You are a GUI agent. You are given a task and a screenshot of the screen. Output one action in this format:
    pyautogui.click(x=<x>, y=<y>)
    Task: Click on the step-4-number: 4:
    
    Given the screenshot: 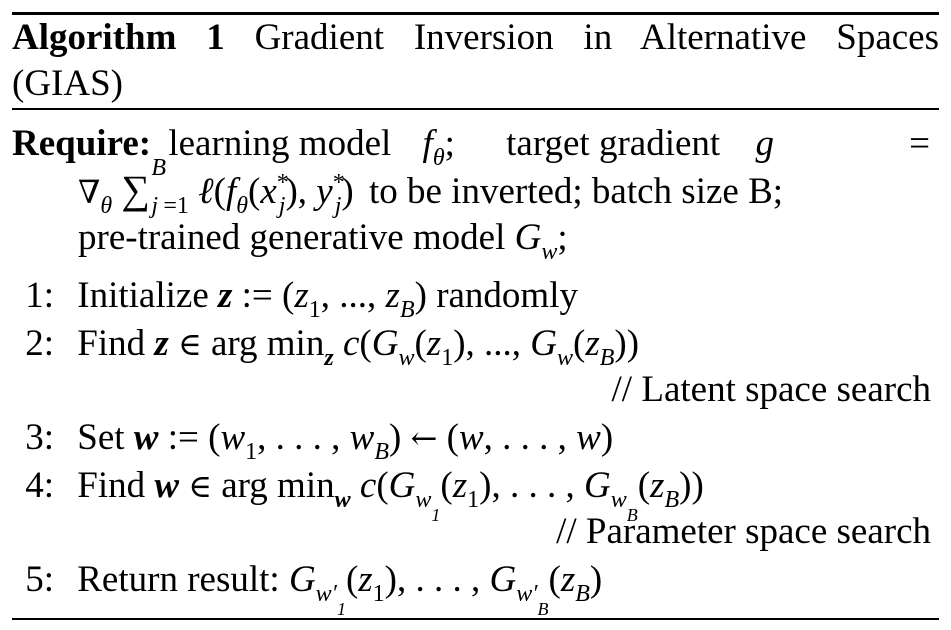 What is the action you would take?
    pyautogui.click(x=39, y=485)
    